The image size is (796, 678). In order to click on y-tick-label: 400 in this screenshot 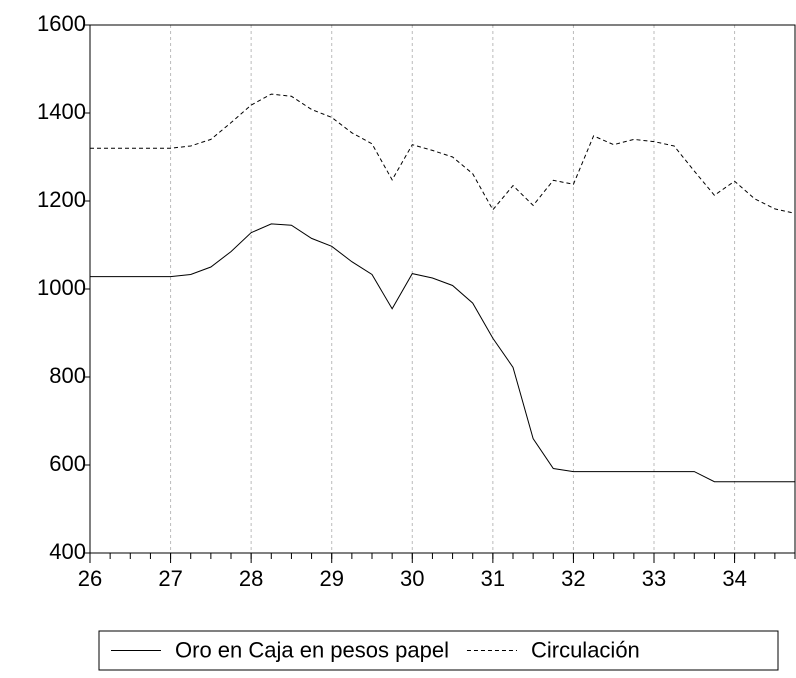, I will do `click(67, 551)`.